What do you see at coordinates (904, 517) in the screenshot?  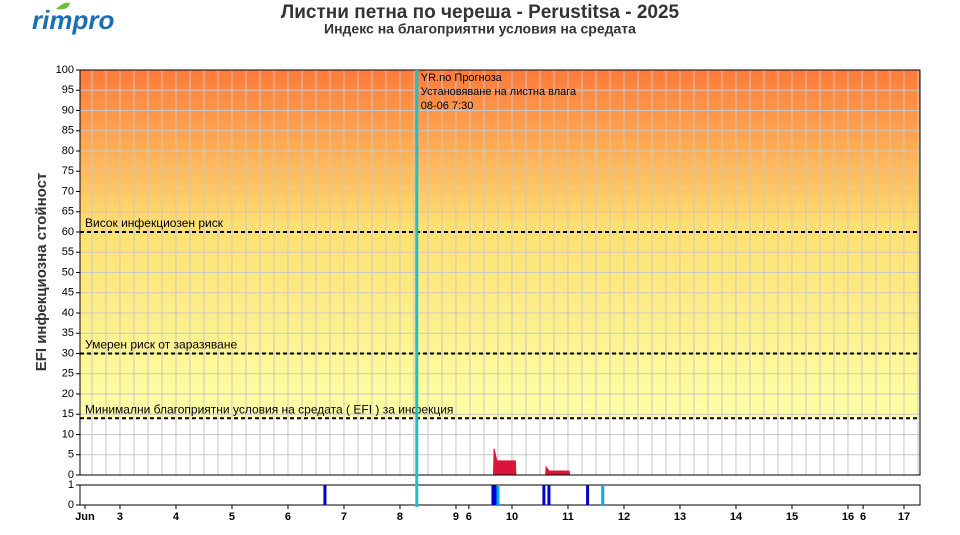 I see `x-tick-label: 17` at bounding box center [904, 517].